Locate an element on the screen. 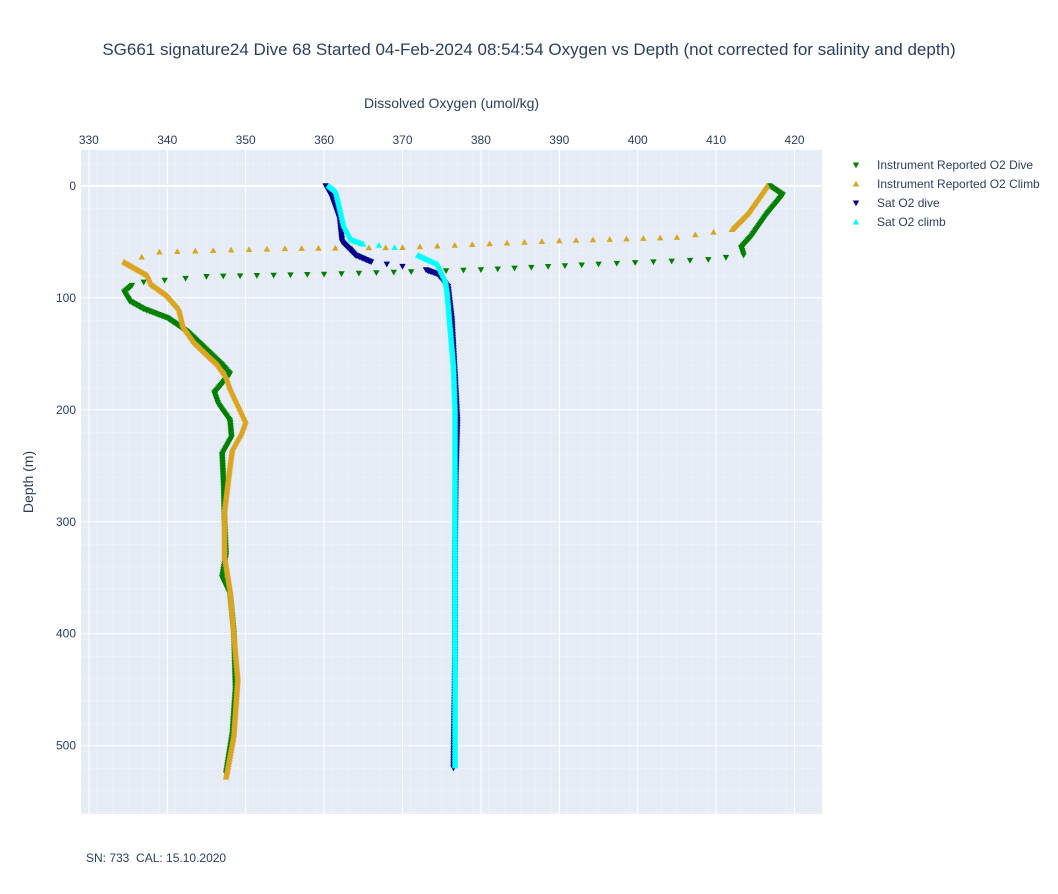  y-axis-title: Depth (m) is located at coordinates (28, 482).